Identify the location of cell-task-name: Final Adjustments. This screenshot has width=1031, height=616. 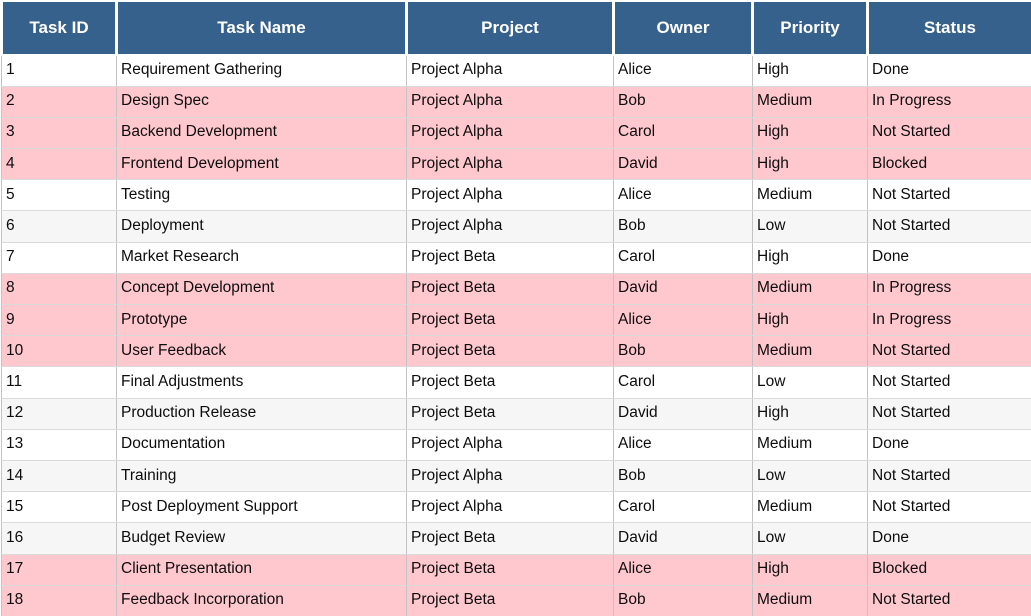
(261, 382).